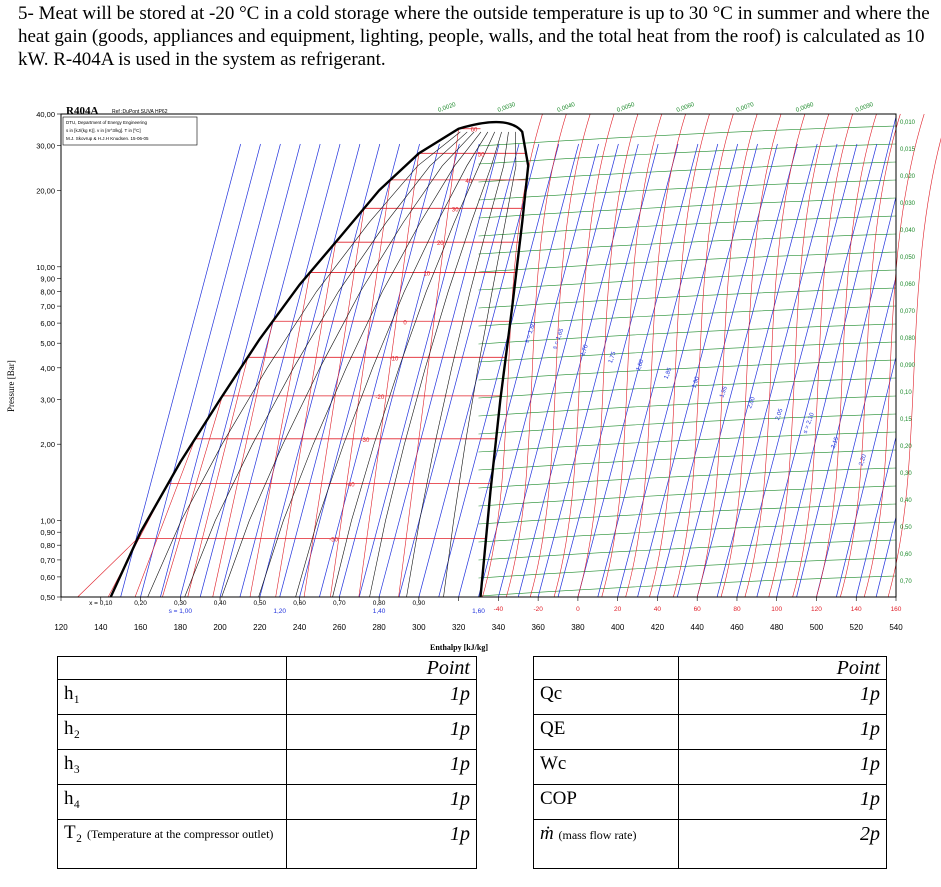  What do you see at coordinates (47, 532) in the screenshot?
I see `y-tick-label: 0,90` at bounding box center [47, 532].